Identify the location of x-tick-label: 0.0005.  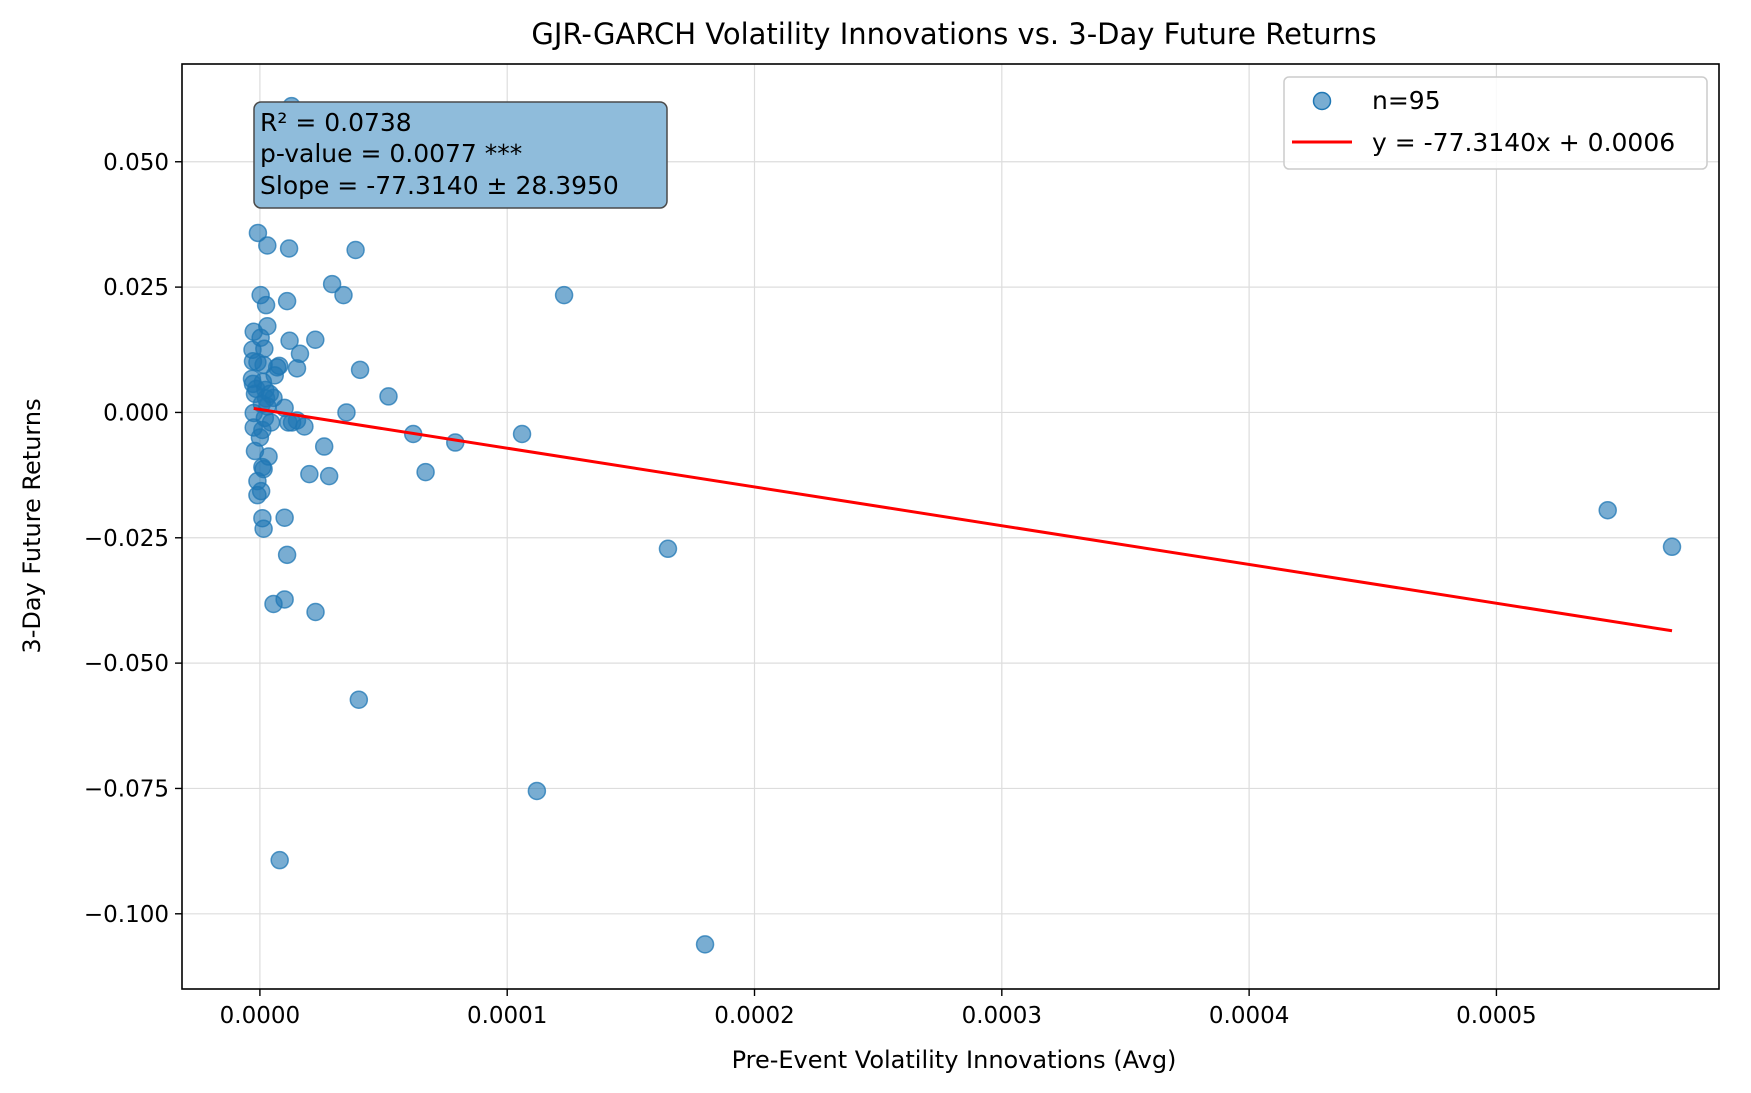
(1496, 1016).